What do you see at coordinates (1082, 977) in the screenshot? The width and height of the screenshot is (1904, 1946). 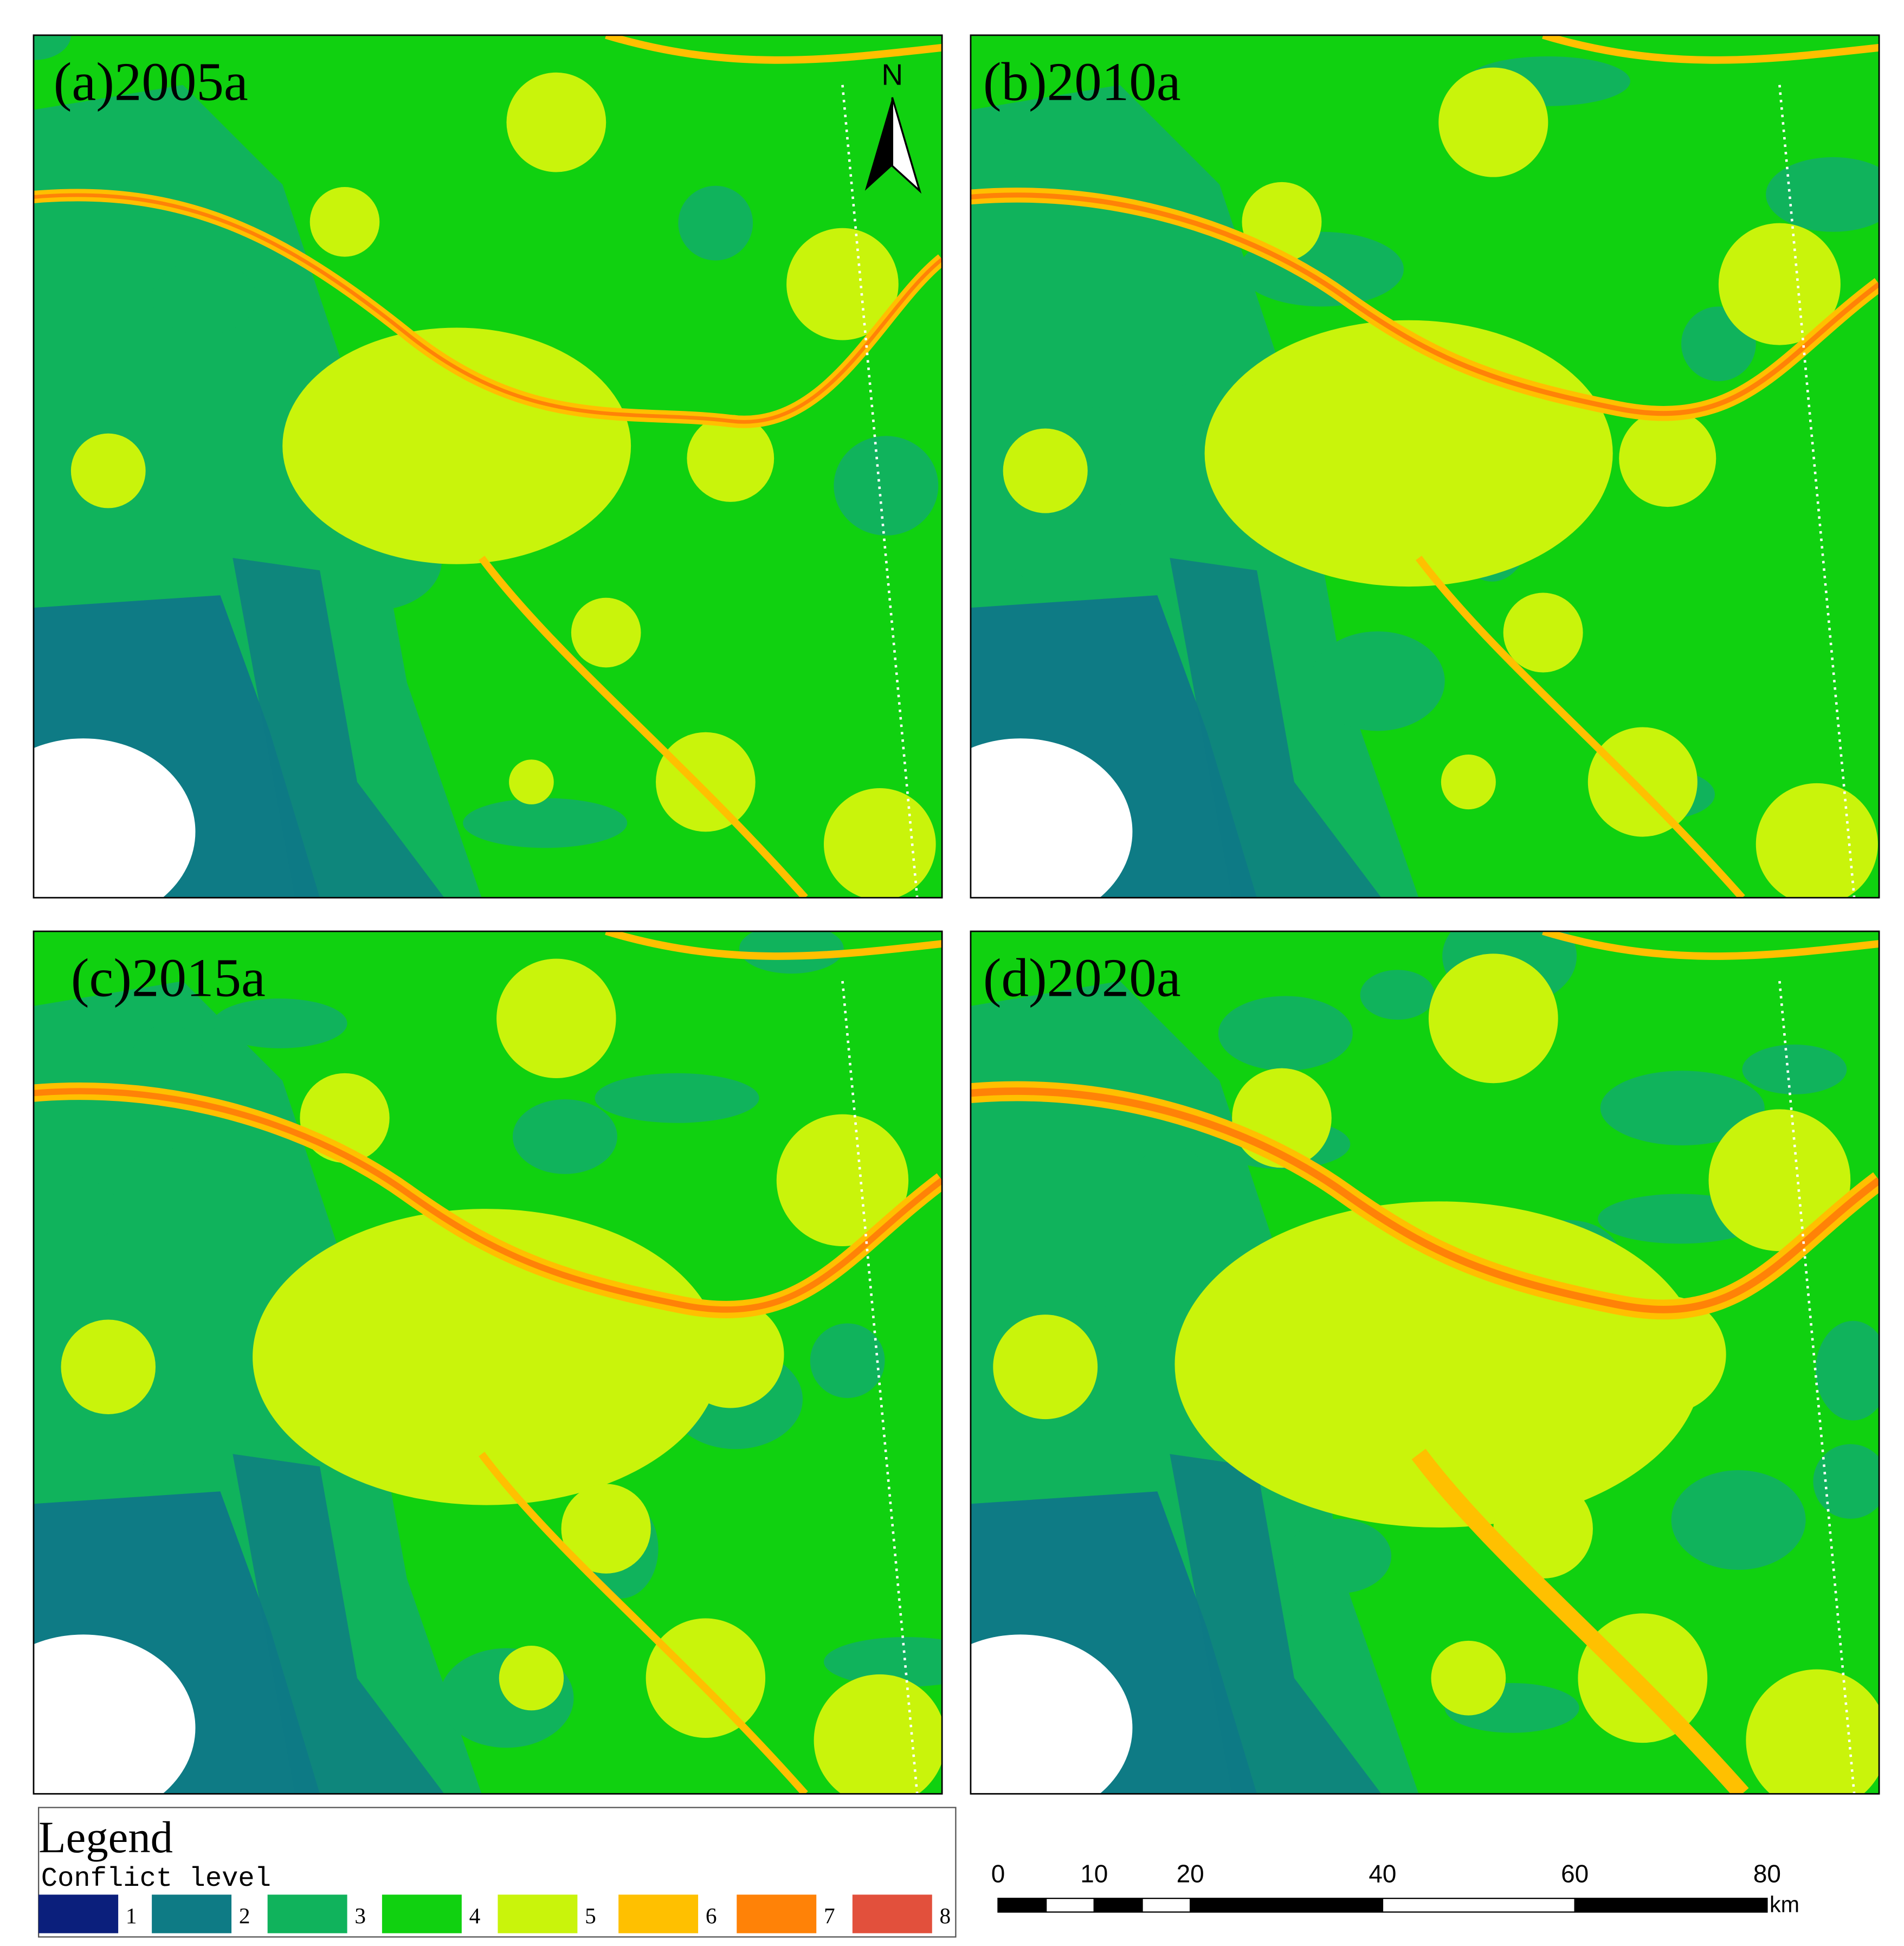 I see `panel-title: (d)2020a` at bounding box center [1082, 977].